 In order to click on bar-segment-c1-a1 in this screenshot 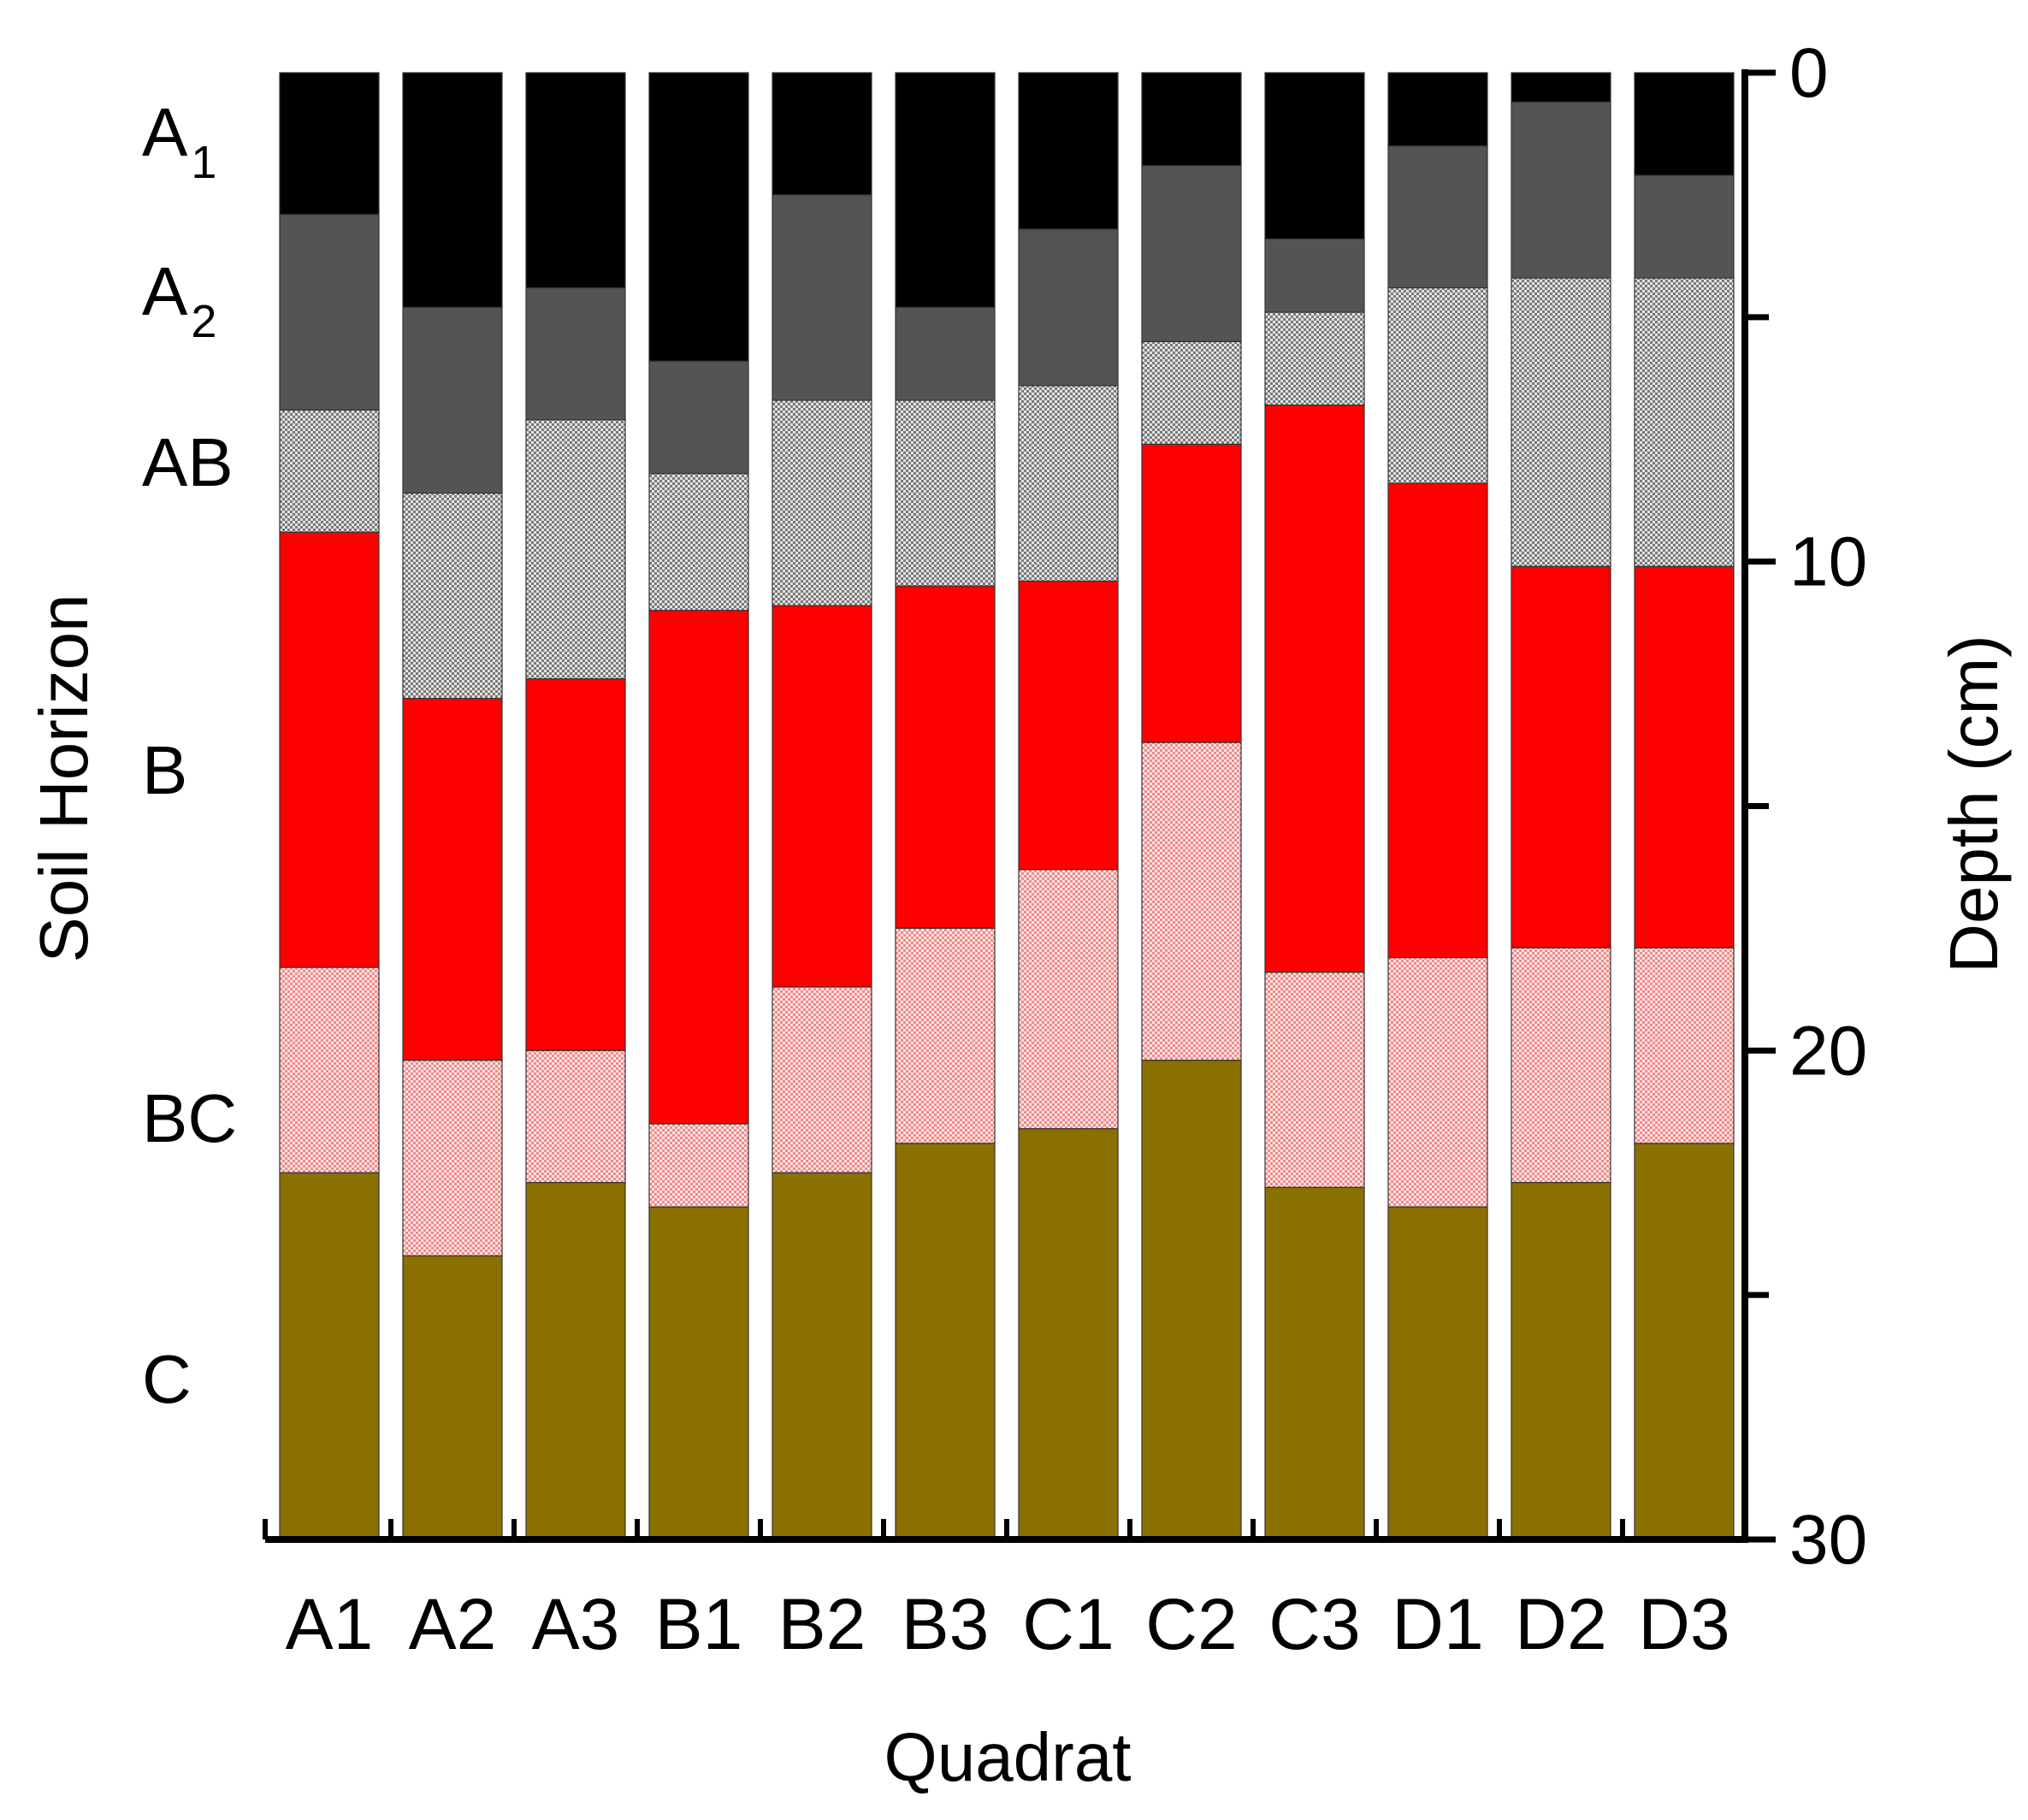, I will do `click(1068, 151)`.